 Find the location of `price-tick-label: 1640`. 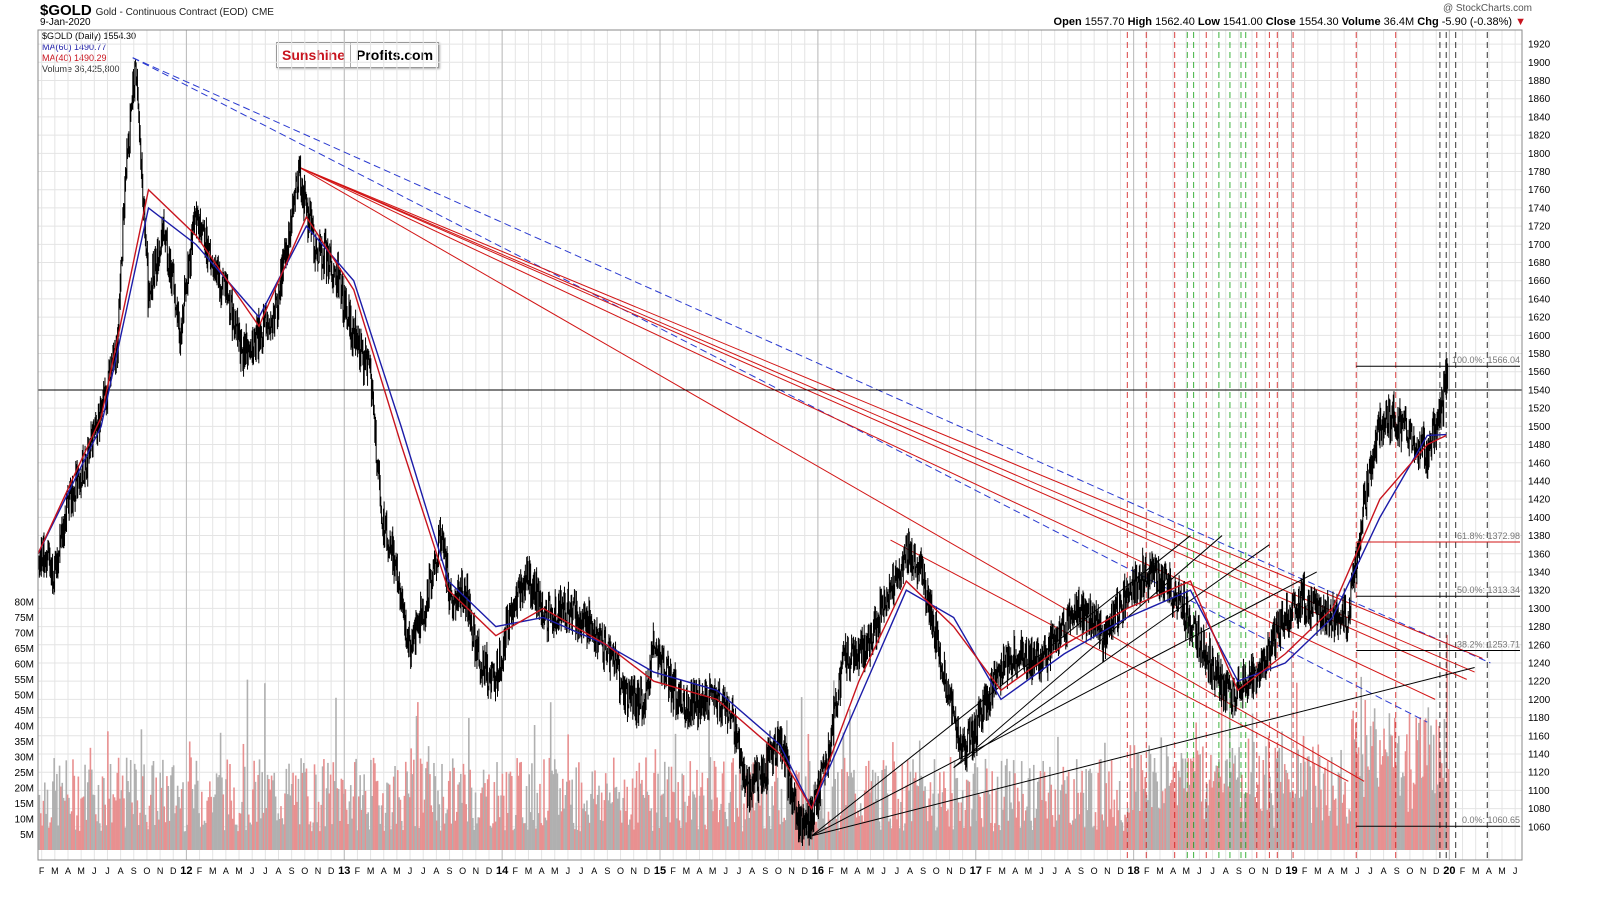

price-tick-label: 1640 is located at coordinates (1539, 299).